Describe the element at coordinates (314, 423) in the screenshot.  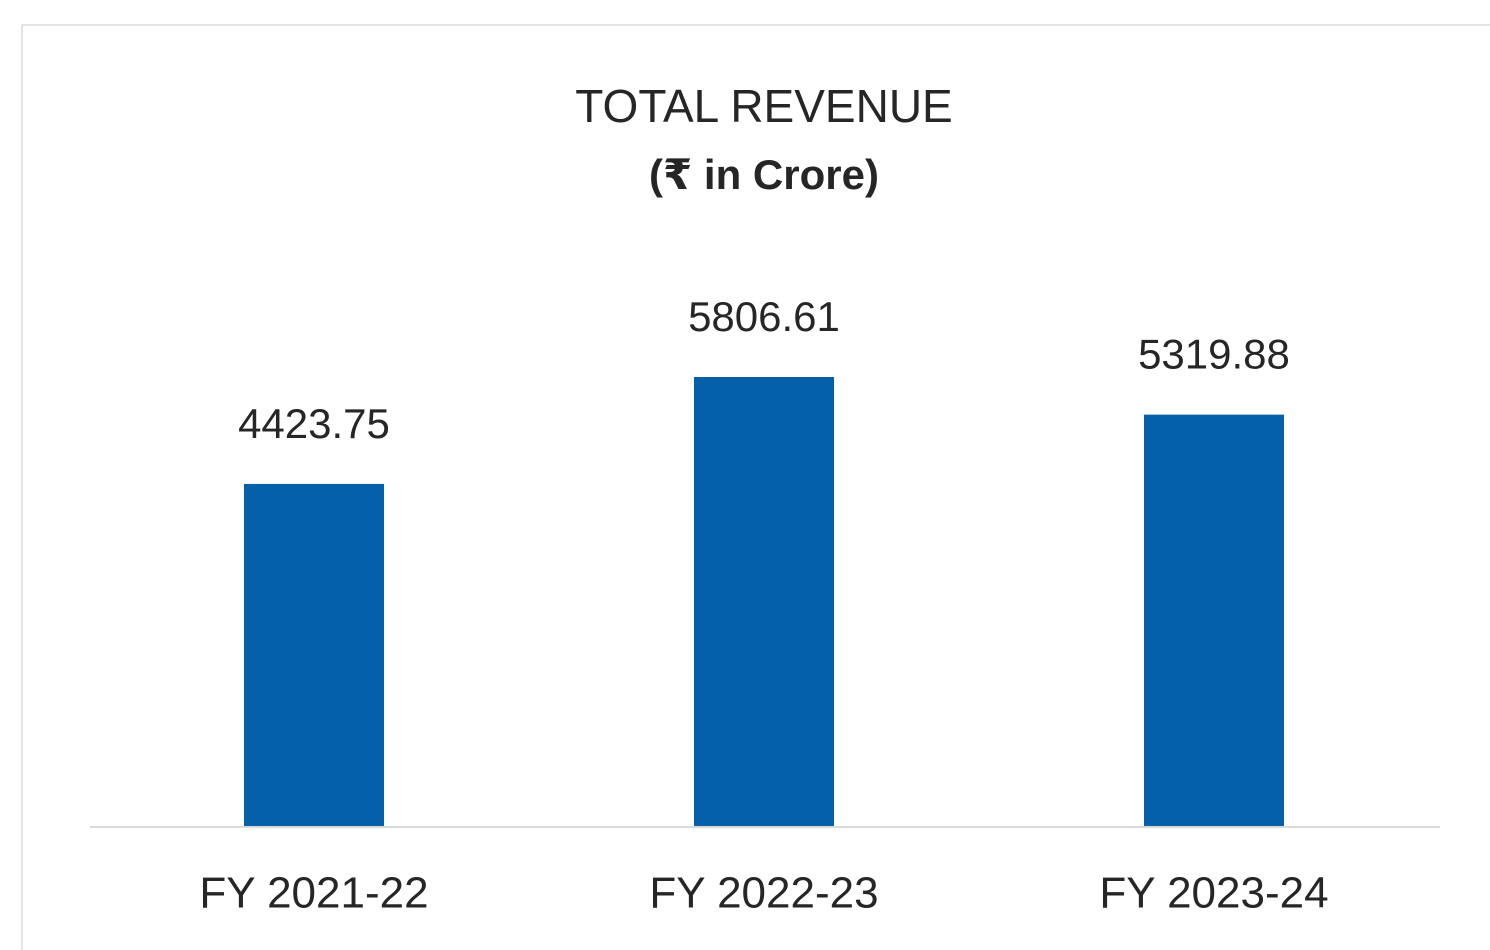
I see `data-label: 4423.75` at that location.